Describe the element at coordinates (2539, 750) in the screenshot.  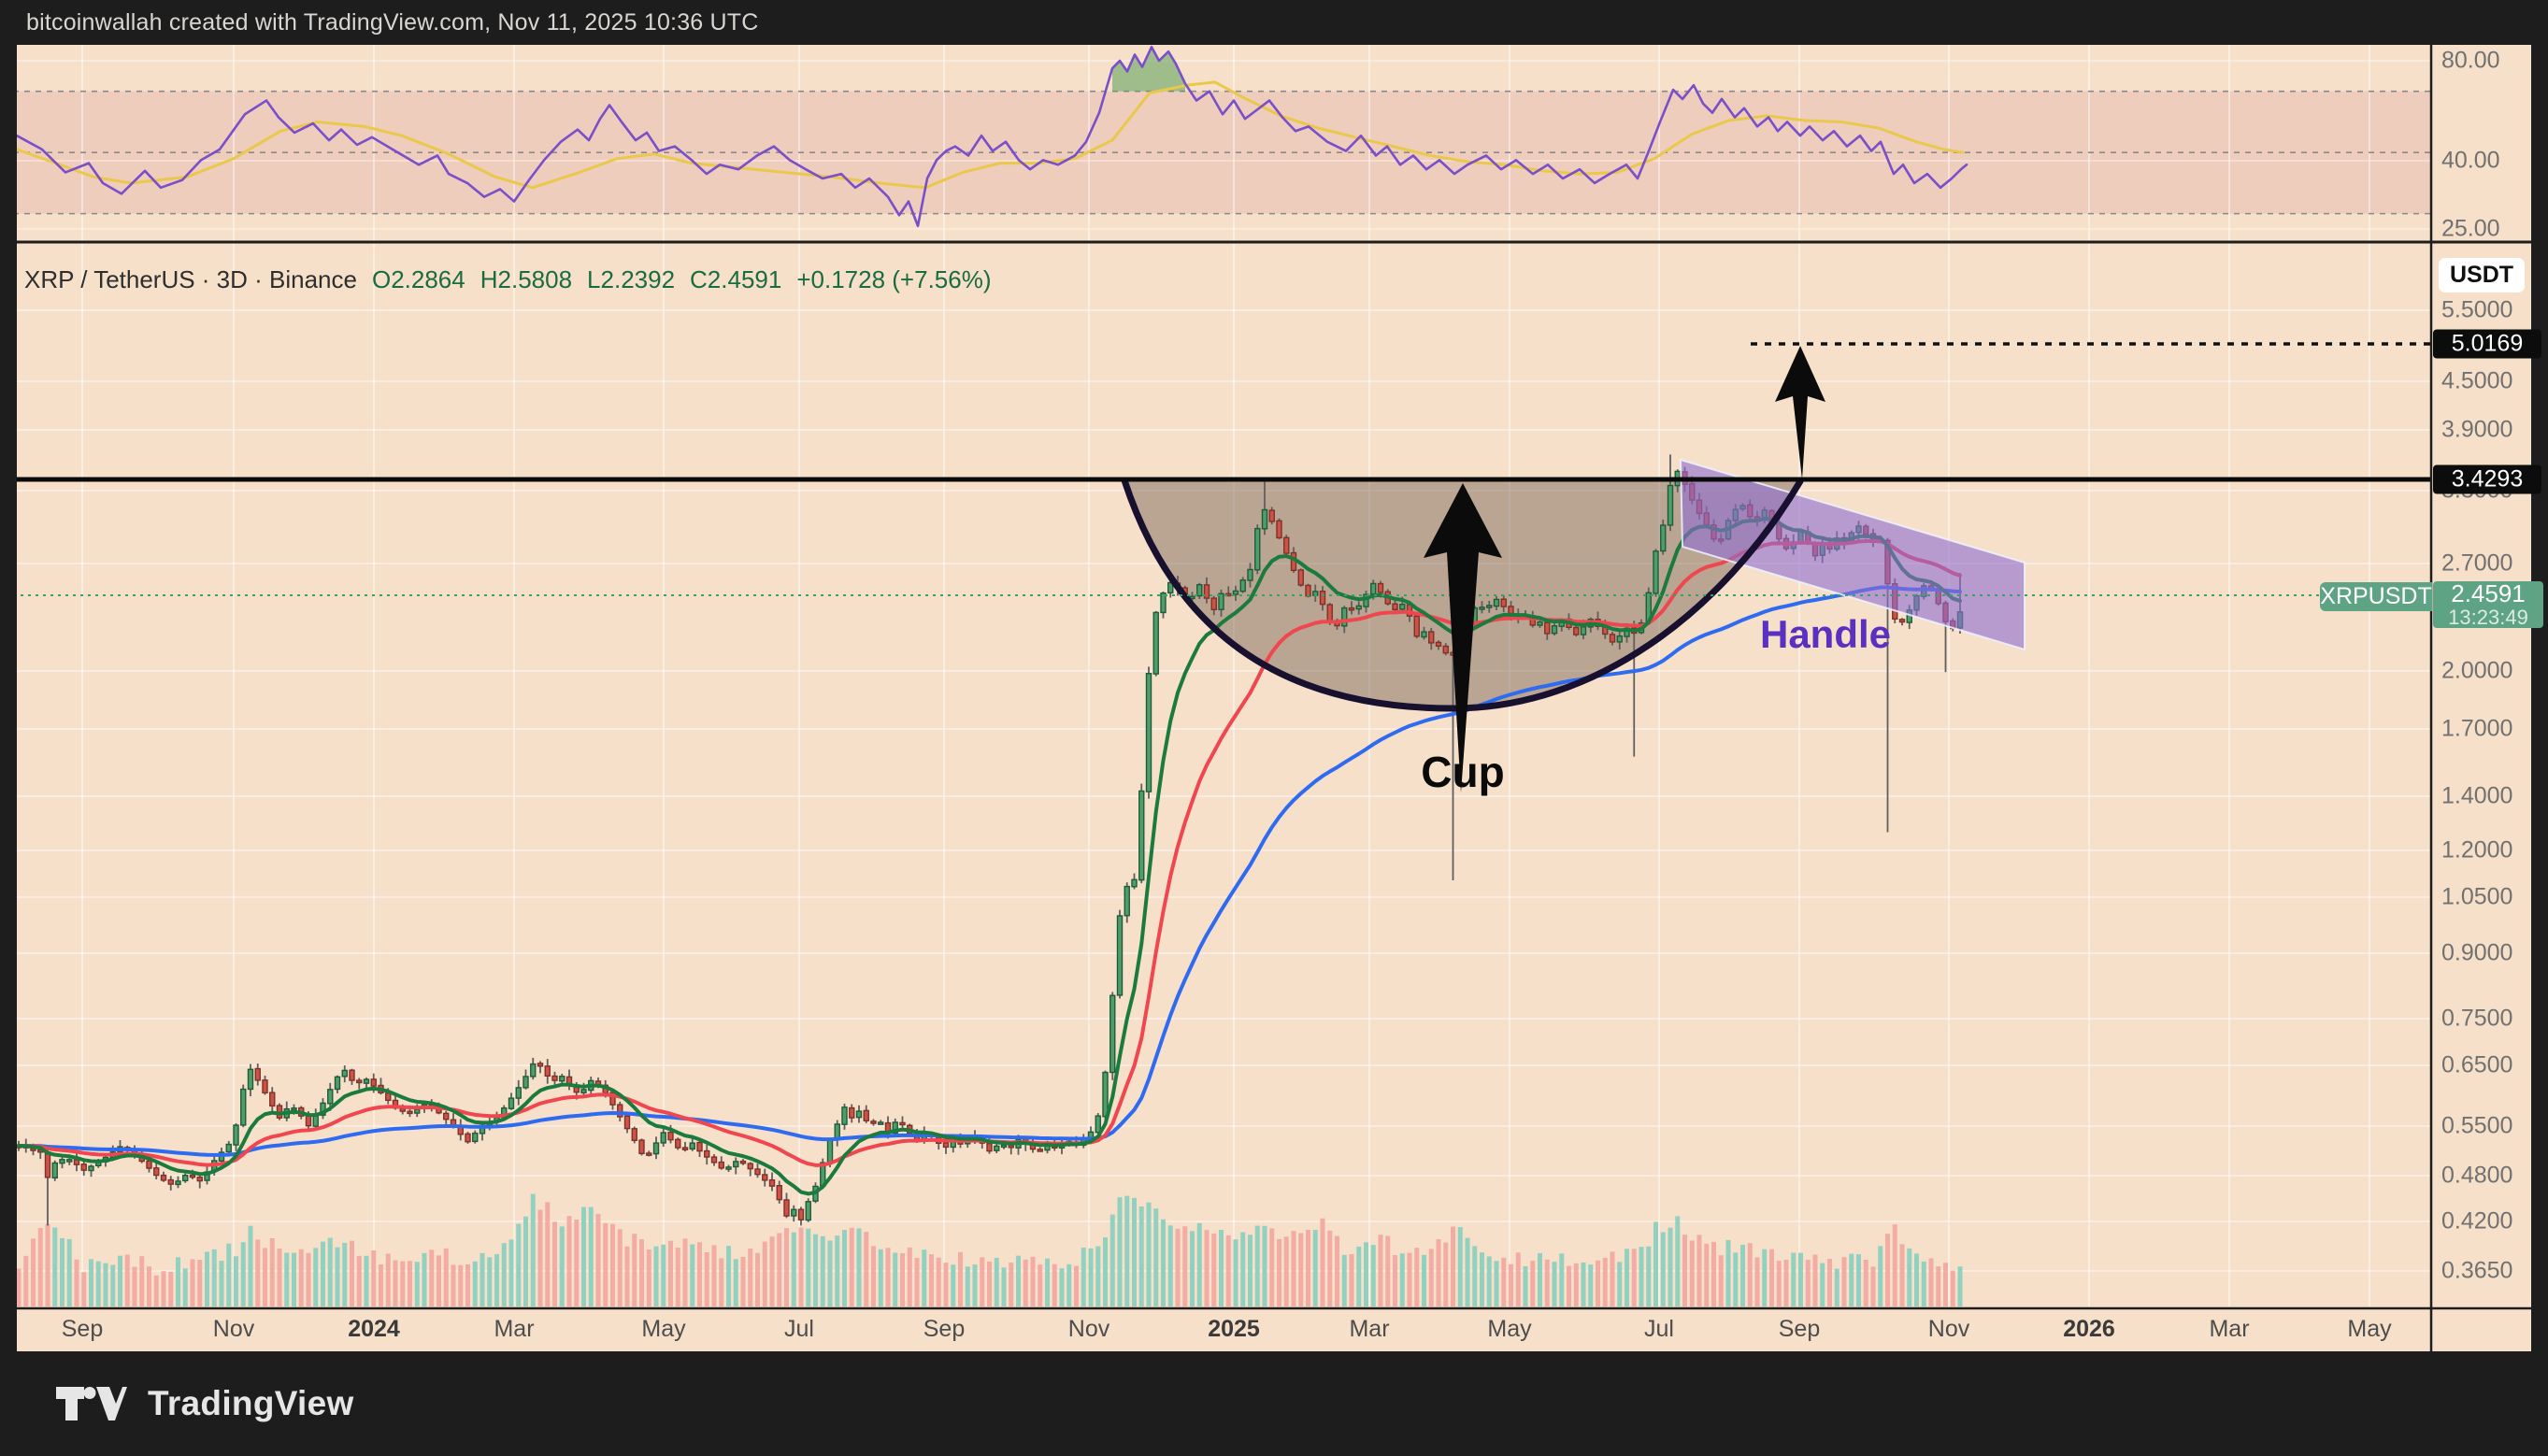
I see `right-frame` at that location.